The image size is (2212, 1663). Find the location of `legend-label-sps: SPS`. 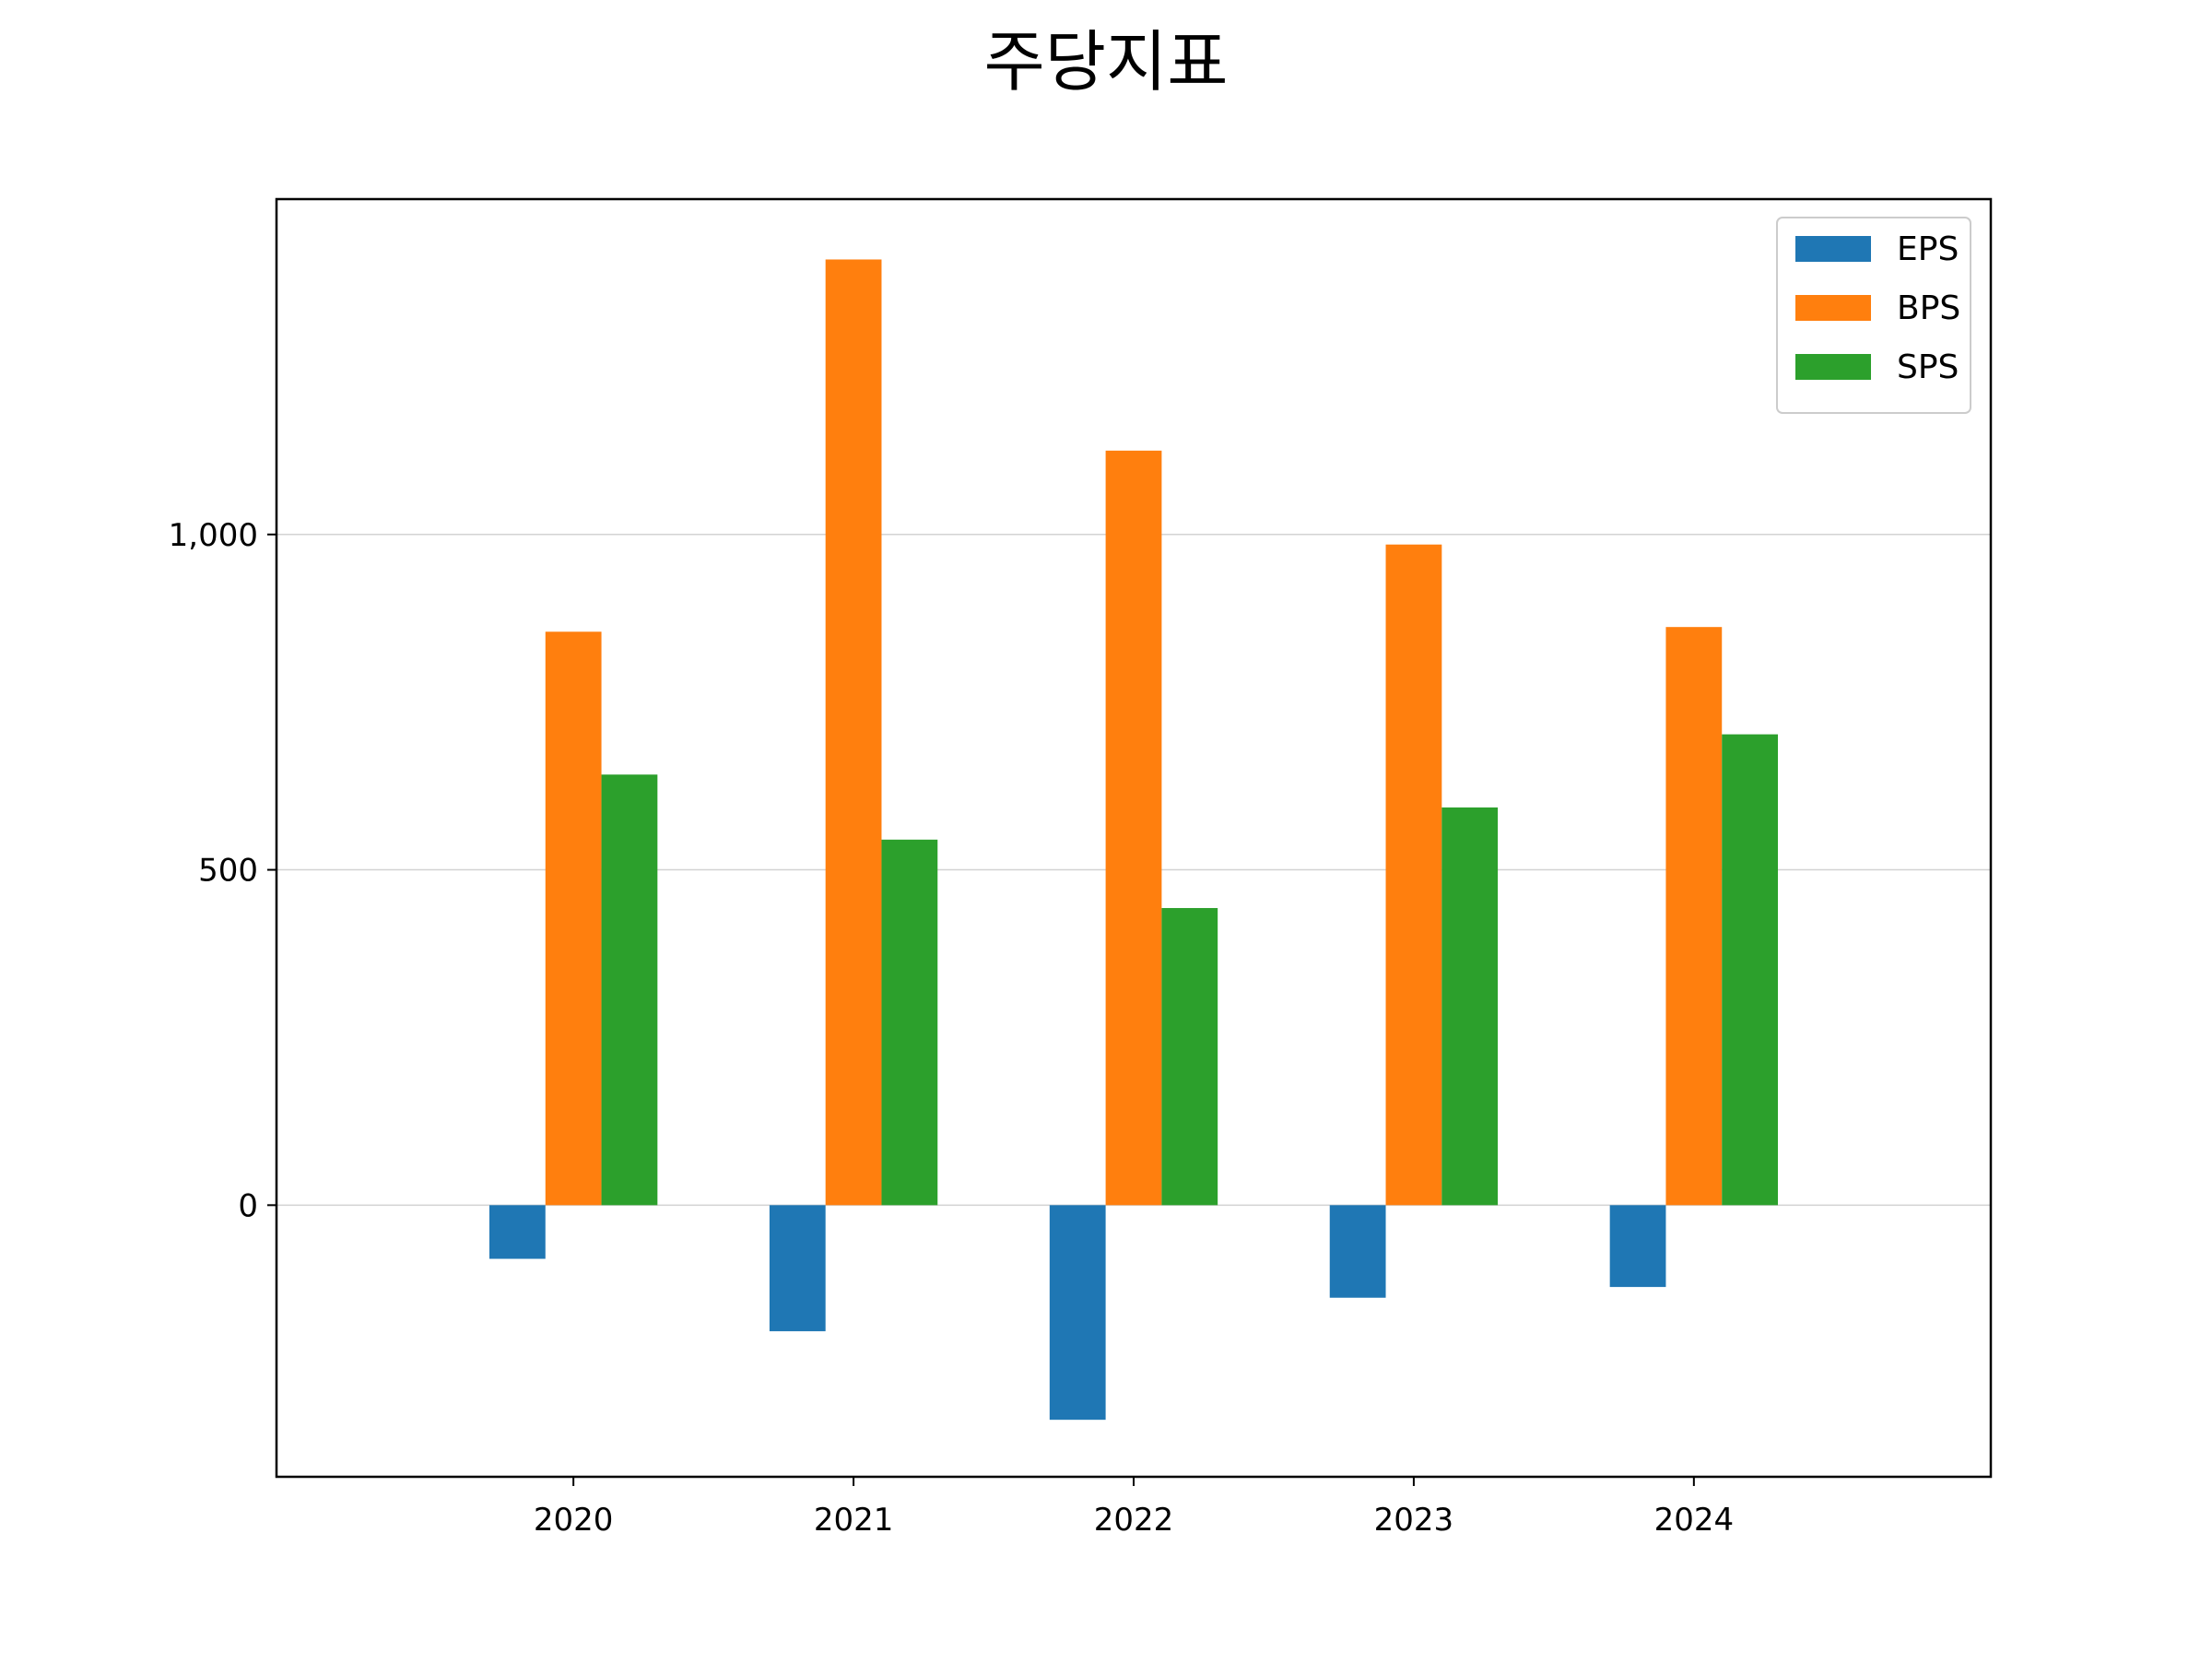

legend-label-sps: SPS is located at coordinates (1928, 367).